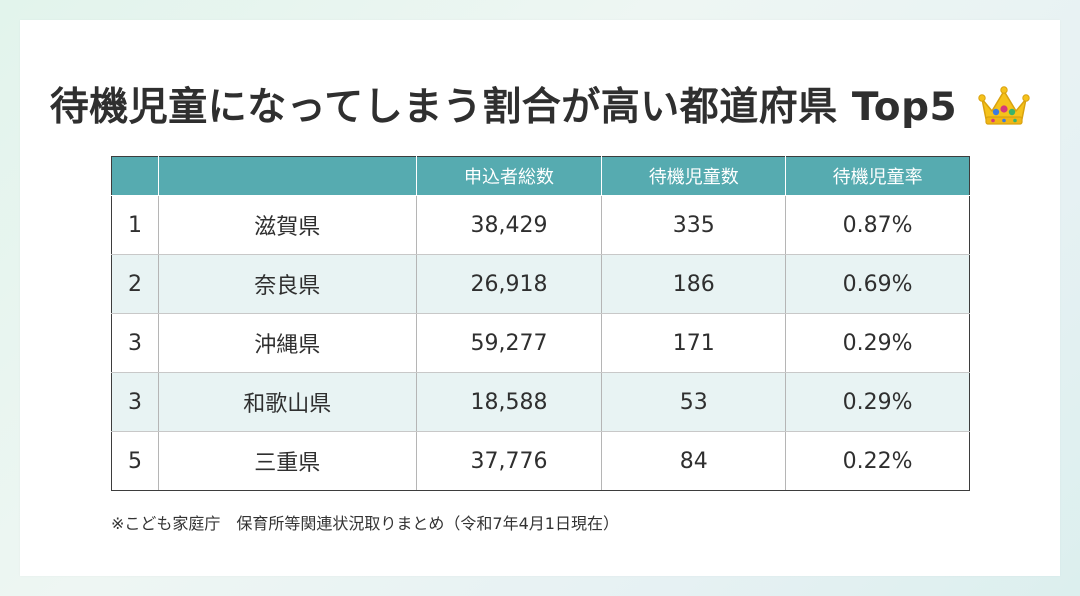 The image size is (1080, 596). I want to click on header-applicants: 申込者総数, so click(509, 176).